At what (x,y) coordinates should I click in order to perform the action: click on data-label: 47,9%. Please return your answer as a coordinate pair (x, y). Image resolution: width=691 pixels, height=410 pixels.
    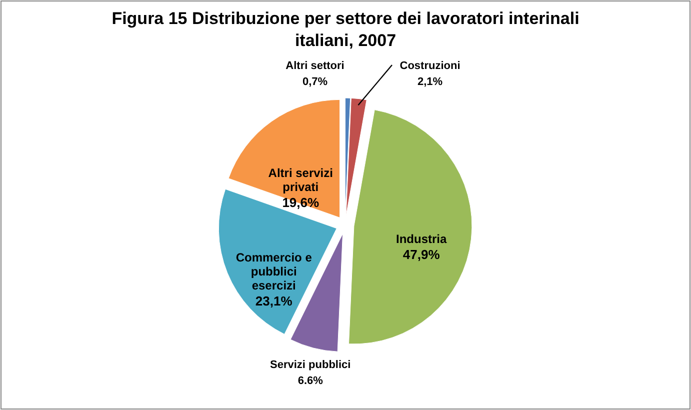
    Looking at the image, I should click on (421, 254).